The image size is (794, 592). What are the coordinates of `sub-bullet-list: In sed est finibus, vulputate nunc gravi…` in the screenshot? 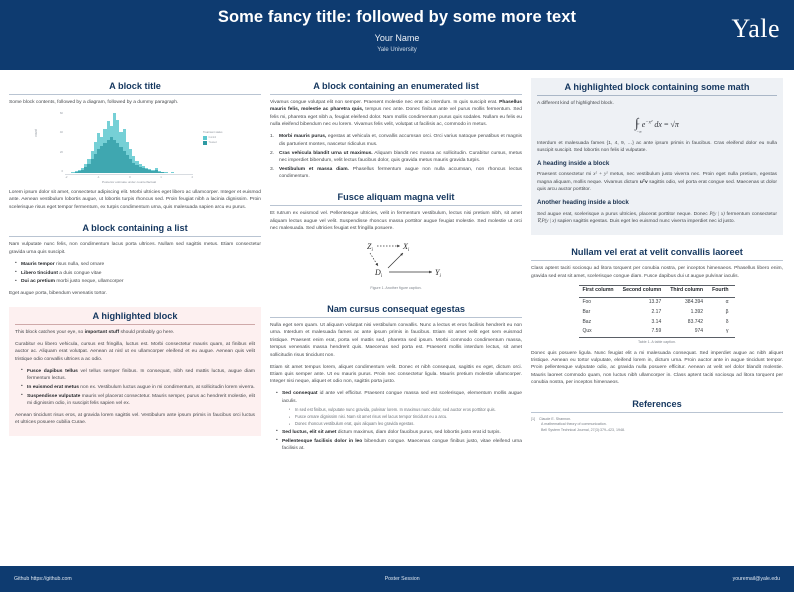 It's located at (402, 417).